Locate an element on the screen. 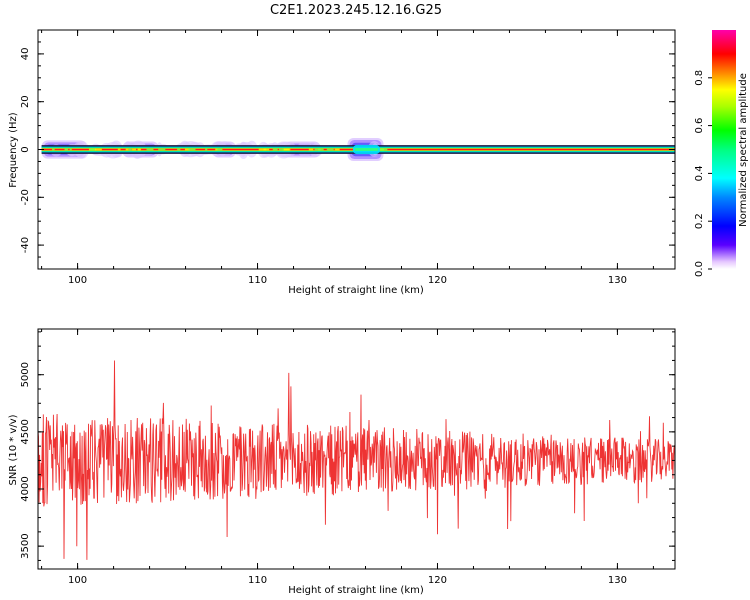 Image resolution: width=750 pixels, height=600 pixels. figure-title: C2E1.2023.245.12.16.G25 is located at coordinates (356, 10).